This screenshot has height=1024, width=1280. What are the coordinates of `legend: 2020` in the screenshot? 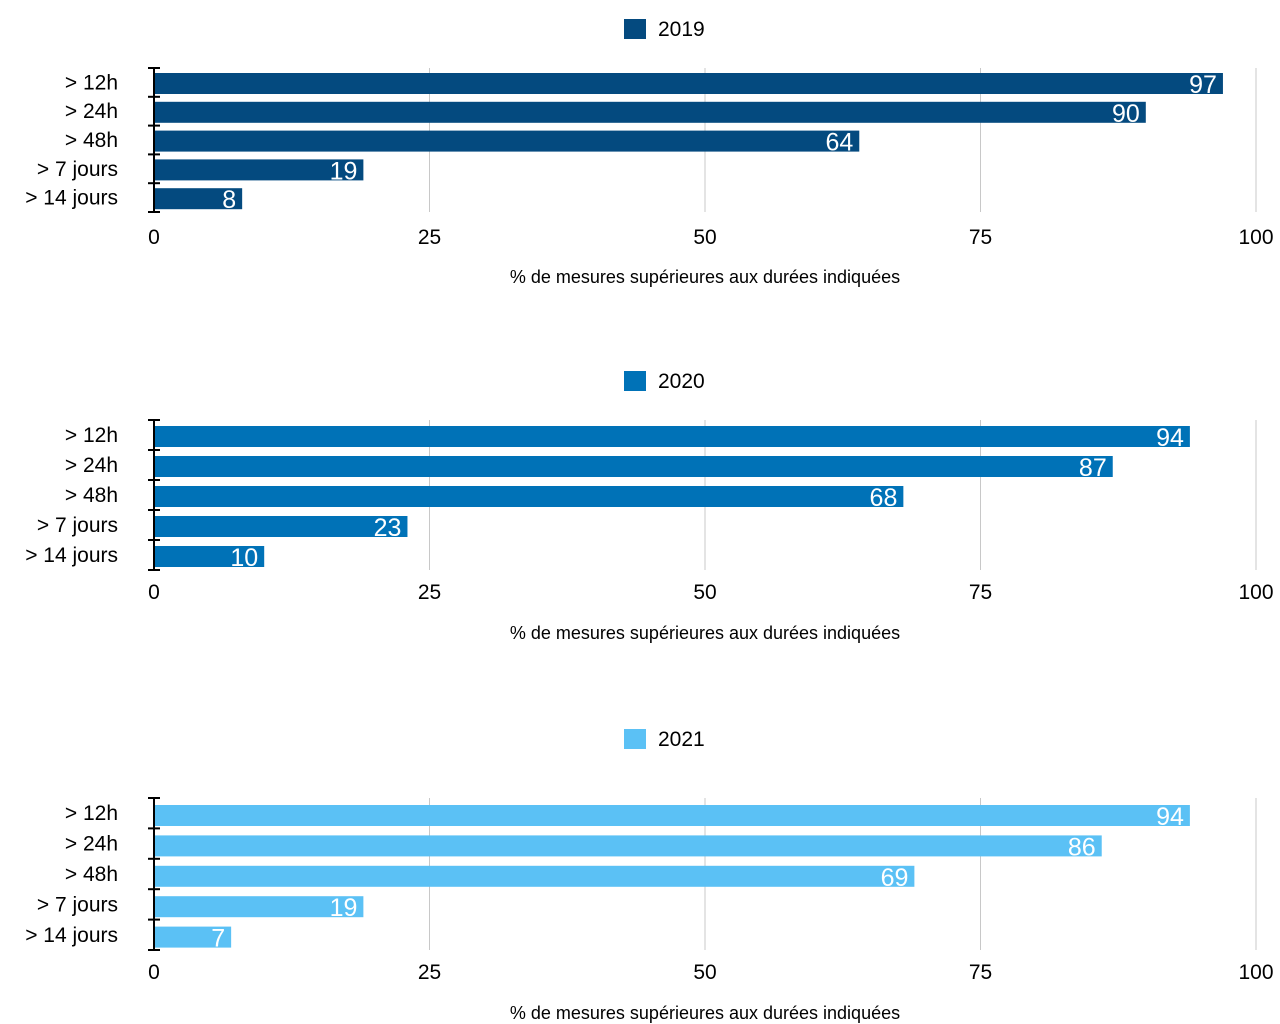 It's located at (664, 381).